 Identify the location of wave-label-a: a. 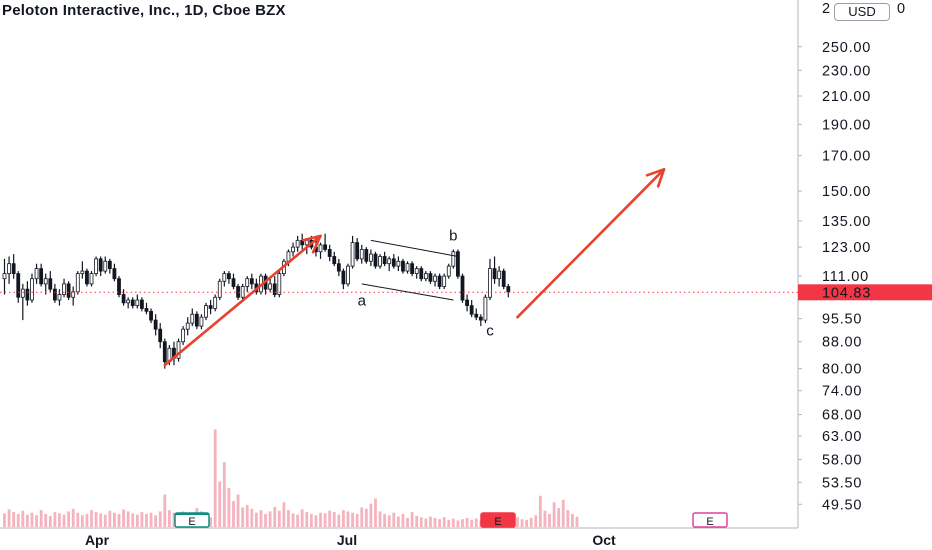
(362, 301).